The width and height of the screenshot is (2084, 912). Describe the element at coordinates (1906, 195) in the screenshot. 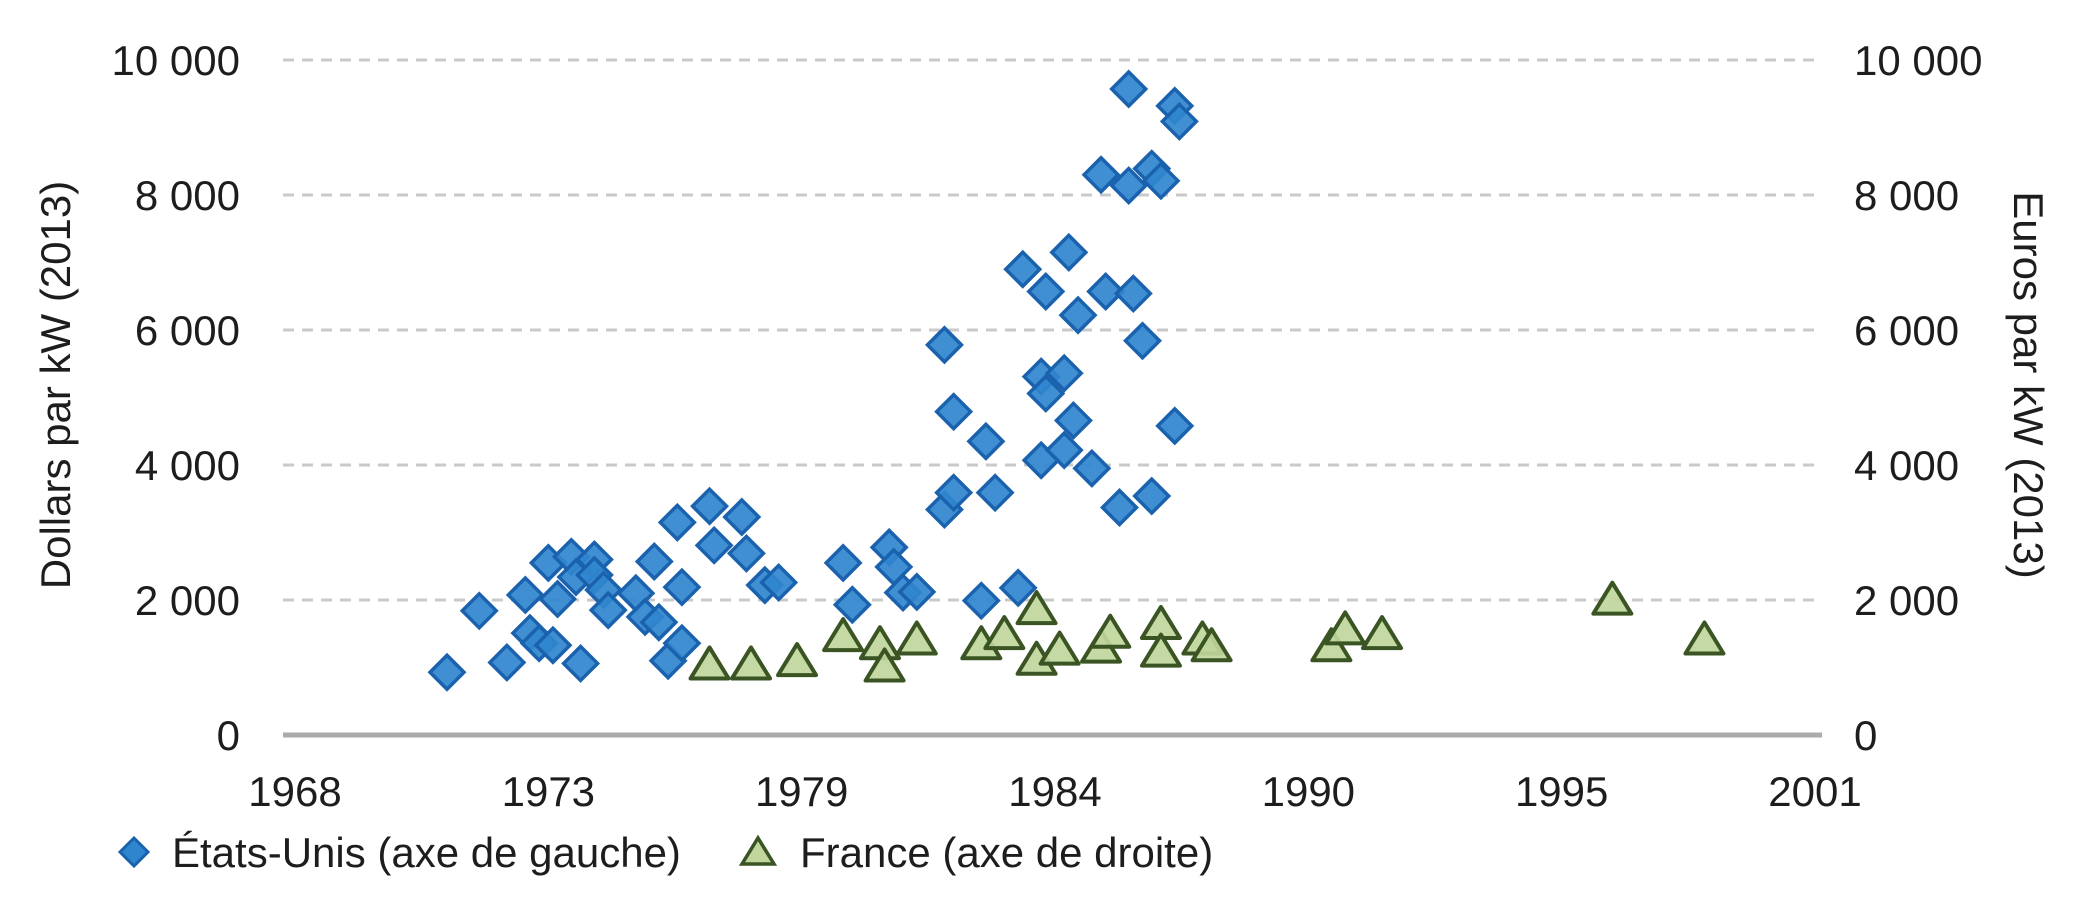

I see `right-tick-8000: 8 000` at that location.